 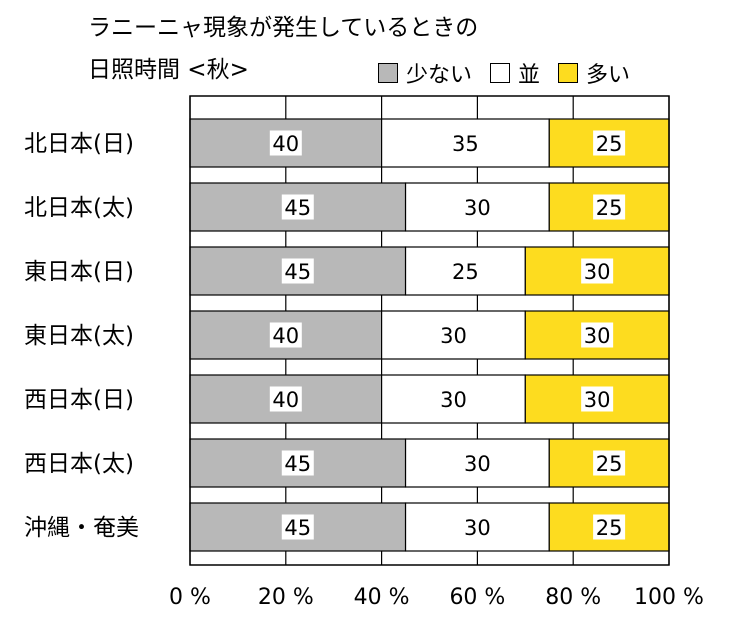 I want to click on value-label-3-2: 30, so click(x=597, y=336).